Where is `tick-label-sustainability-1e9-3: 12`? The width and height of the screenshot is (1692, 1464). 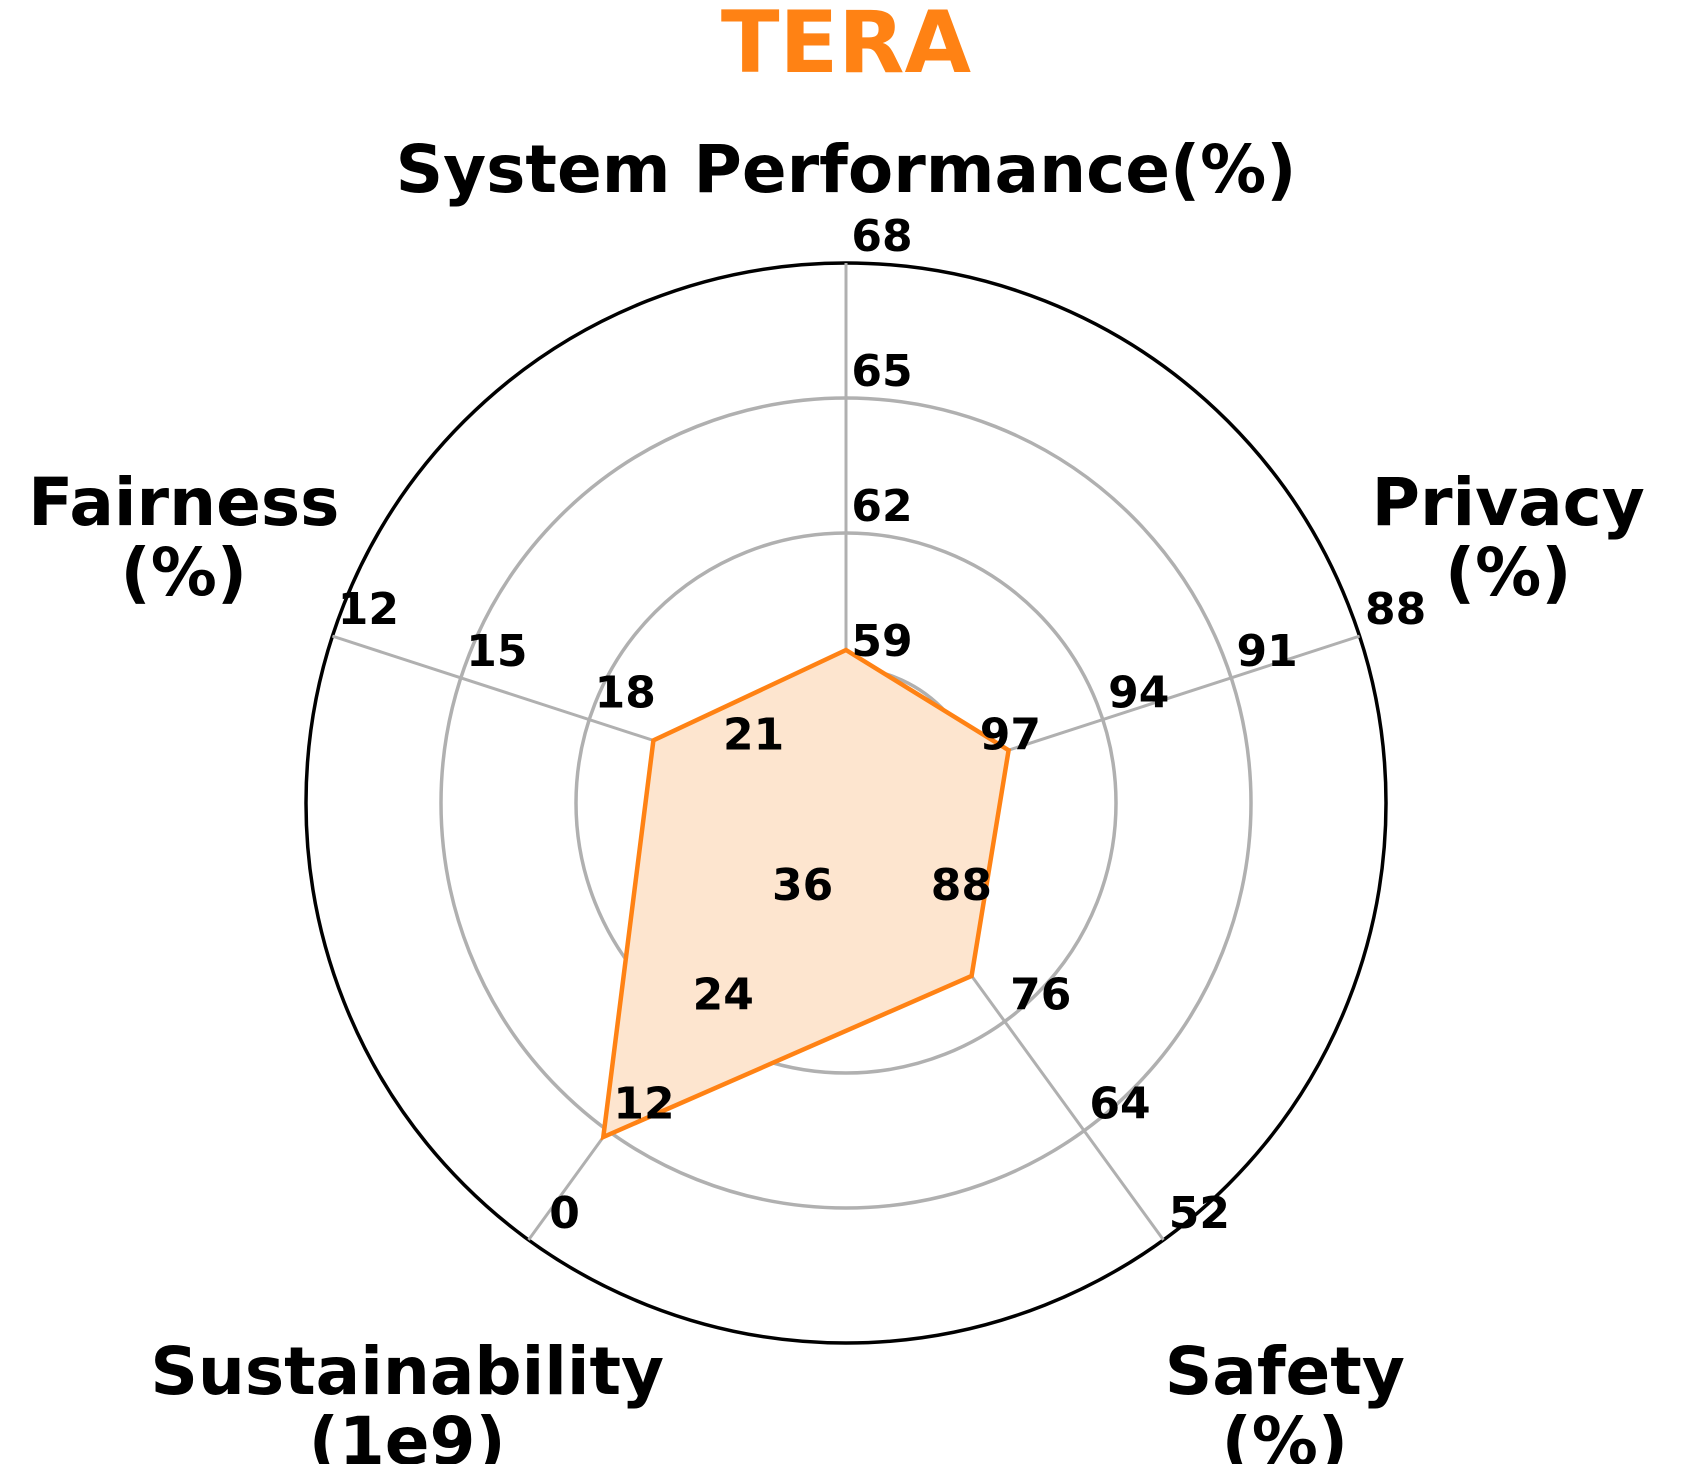
tick-label-sustainability-1e9-3: 12 is located at coordinates (643, 1104).